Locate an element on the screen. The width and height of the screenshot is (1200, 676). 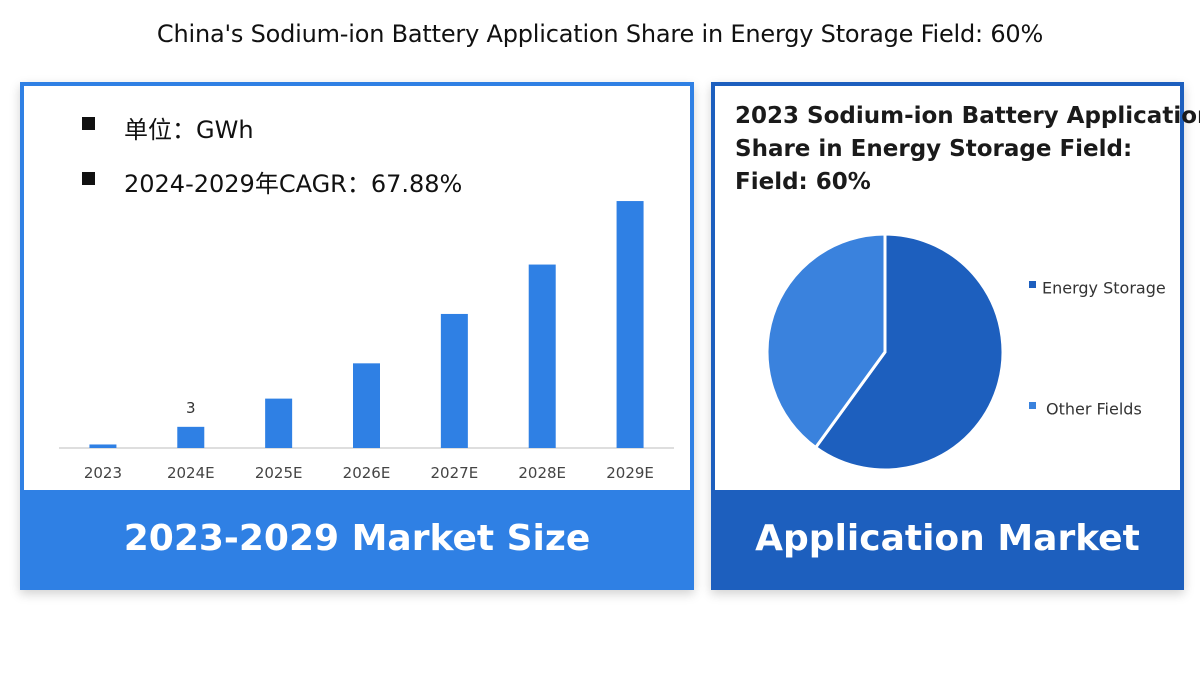
legend-label: Energy Storage is located at coordinates (1104, 288).